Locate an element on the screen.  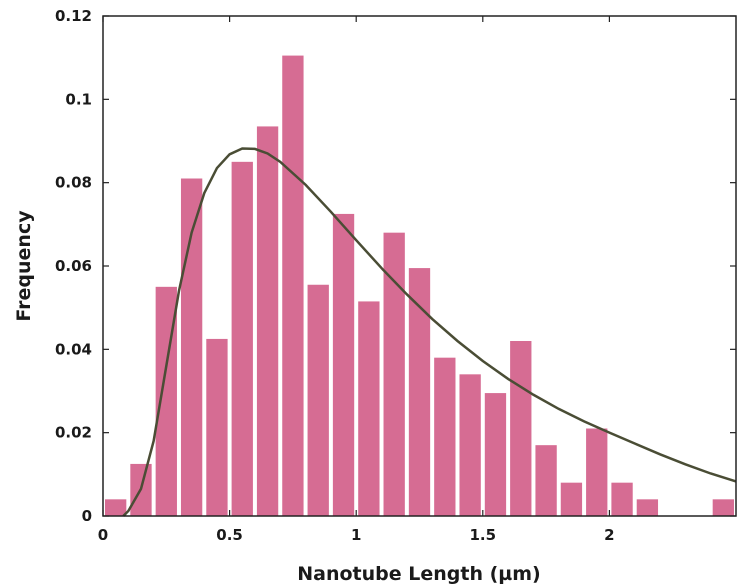
y-axis-title: Frequency is located at coordinates (24, 266).